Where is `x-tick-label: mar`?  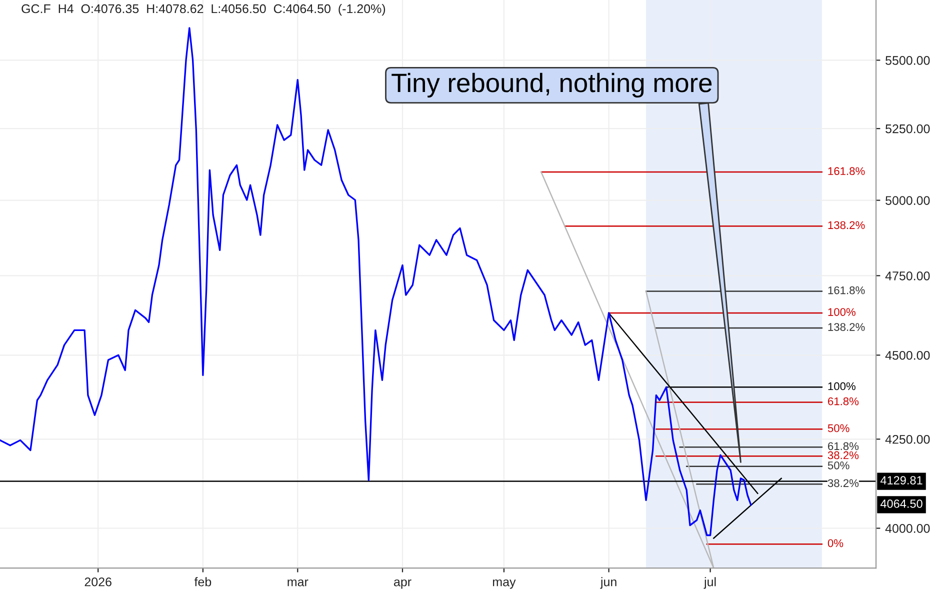
x-tick-label: mar is located at coordinates (298, 582).